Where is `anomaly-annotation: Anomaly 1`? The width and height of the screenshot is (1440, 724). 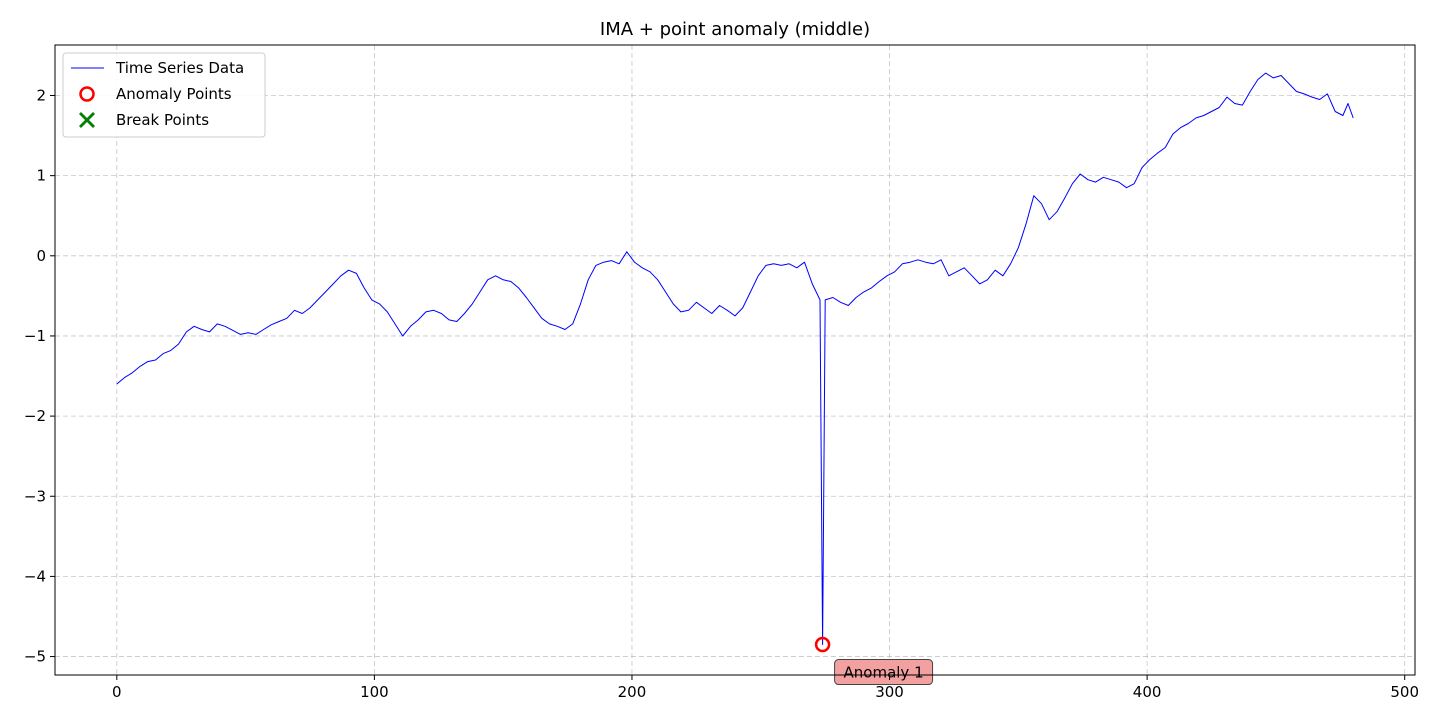 anomaly-annotation: Anomaly 1 is located at coordinates (884, 672).